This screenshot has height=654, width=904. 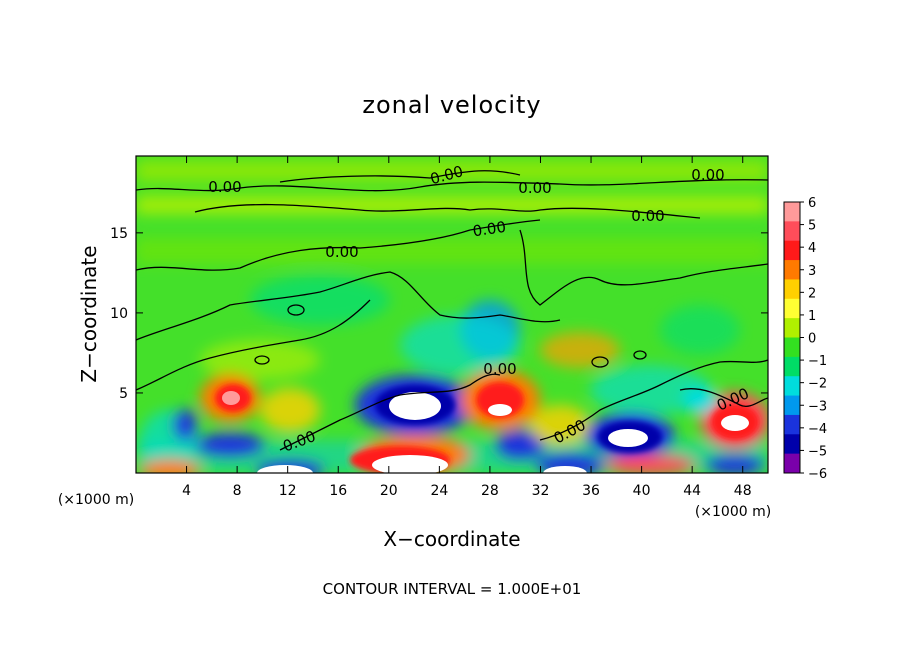 What do you see at coordinates (119, 234) in the screenshot?
I see `y-tick-label: 15` at bounding box center [119, 234].